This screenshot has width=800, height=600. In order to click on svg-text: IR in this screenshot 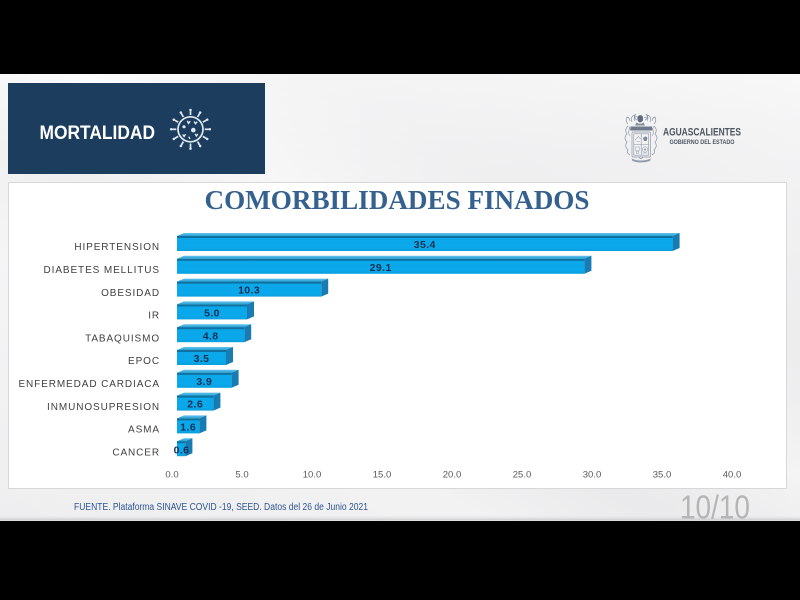, I will do `click(154, 316)`.